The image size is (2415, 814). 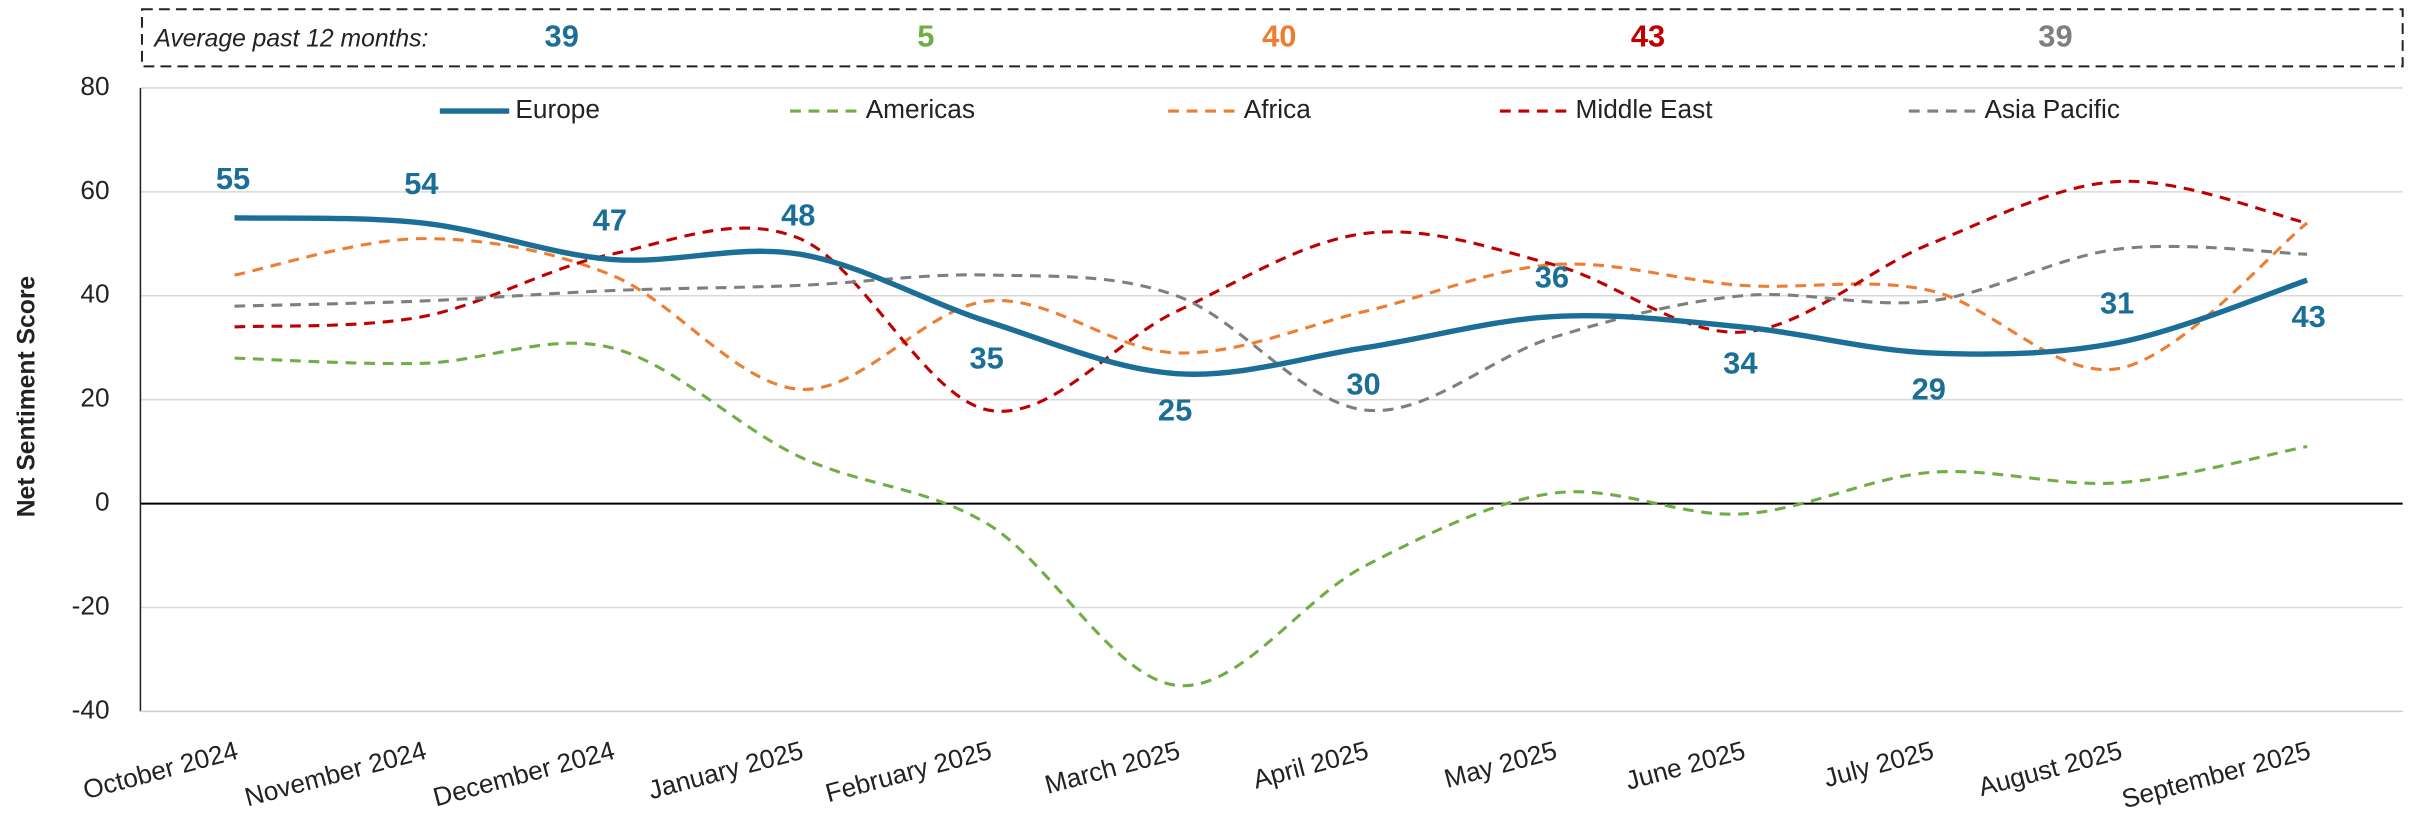 I want to click on y-tick-label: -40, so click(x=91, y=709).